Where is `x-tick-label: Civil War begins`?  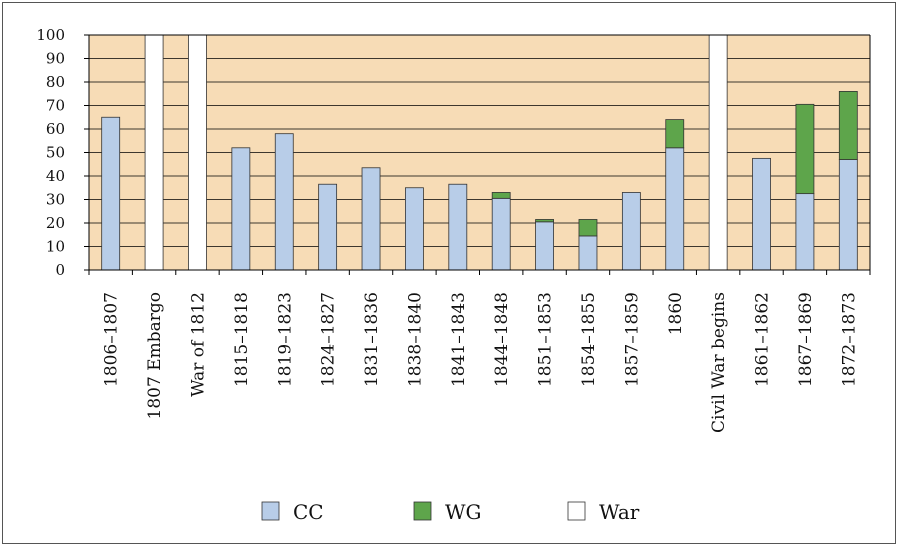 x-tick-label: Civil War begins is located at coordinates (719, 362).